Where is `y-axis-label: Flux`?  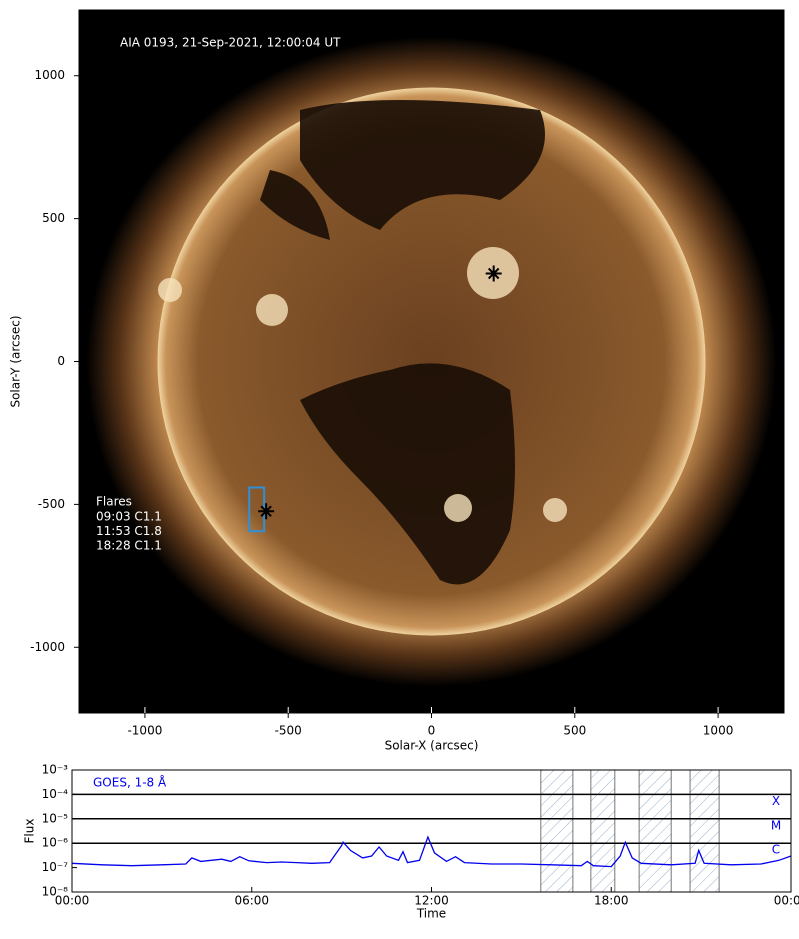
y-axis-label: Flux is located at coordinates (30, 831).